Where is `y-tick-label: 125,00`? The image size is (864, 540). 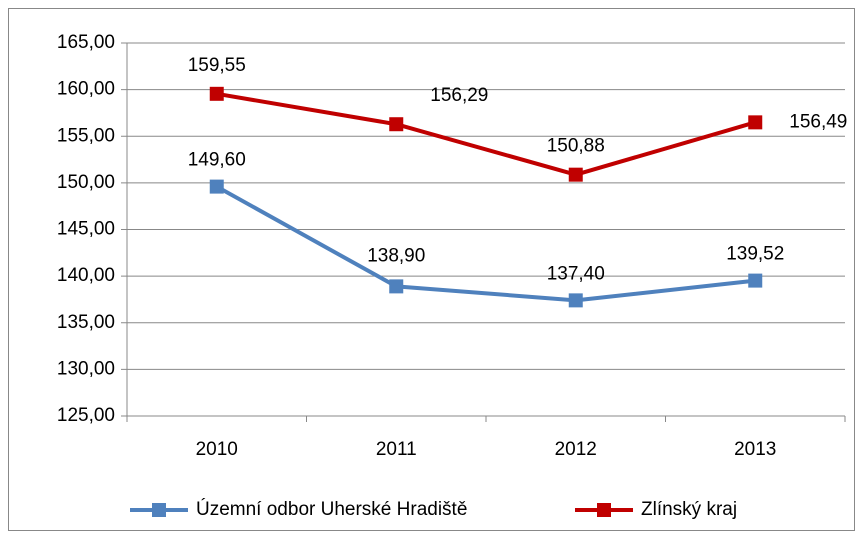 y-tick-label: 125,00 is located at coordinates (86, 415).